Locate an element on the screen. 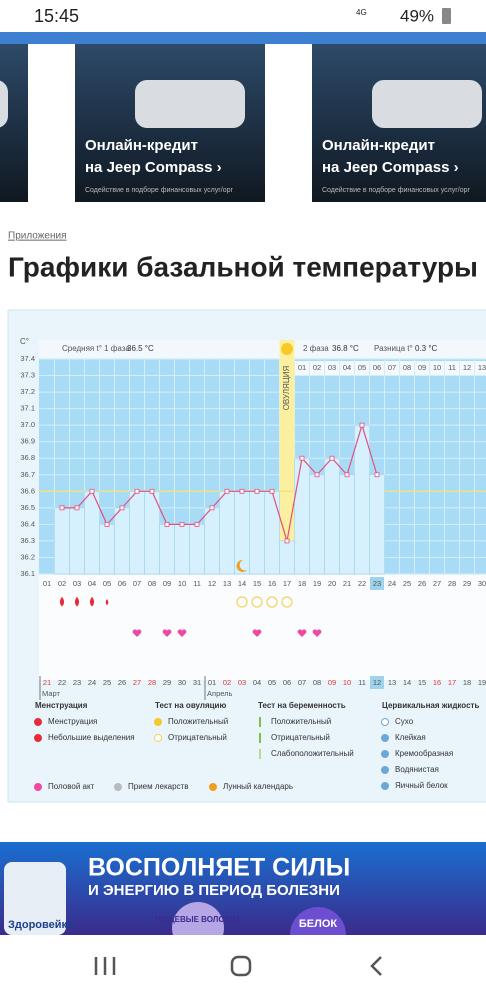  nav-recent is located at coordinates (105, 966).